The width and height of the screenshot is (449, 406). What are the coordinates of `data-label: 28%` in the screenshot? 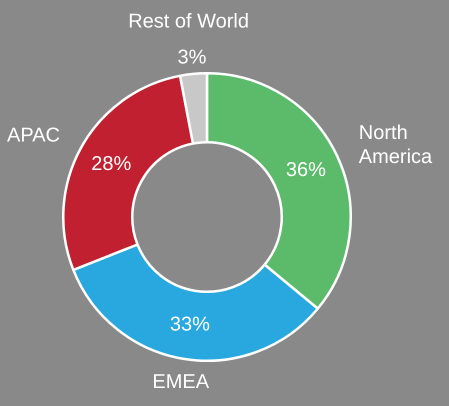 It's located at (111, 163).